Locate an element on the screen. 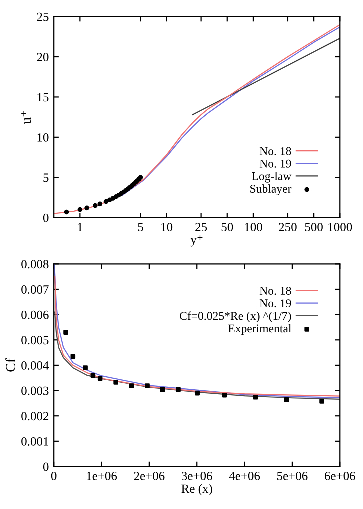 The height and width of the screenshot is (509, 363). x-tick-label: 3e+06 is located at coordinates (197, 476).